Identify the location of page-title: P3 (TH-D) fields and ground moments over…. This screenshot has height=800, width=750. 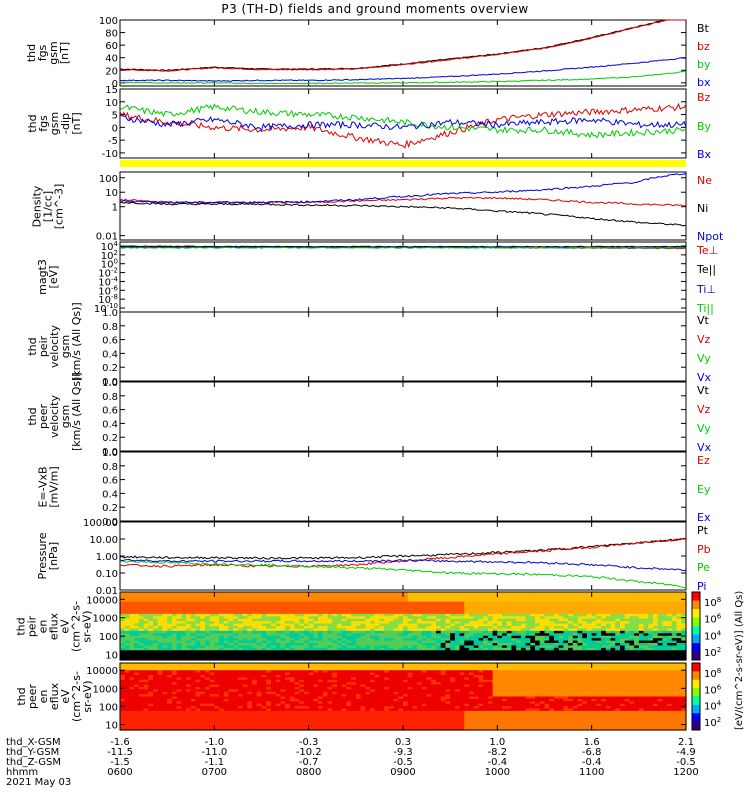
(375, 9).